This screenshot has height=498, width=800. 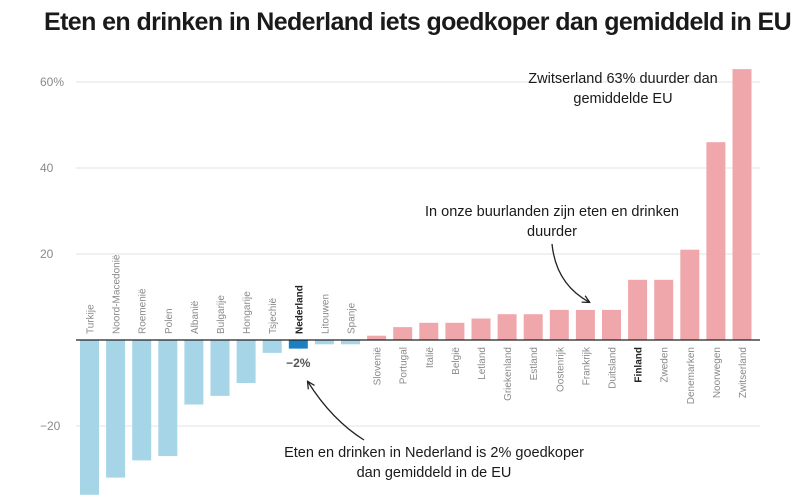 What do you see at coordinates (352, 318) in the screenshot?
I see `category-label: Spanje` at bounding box center [352, 318].